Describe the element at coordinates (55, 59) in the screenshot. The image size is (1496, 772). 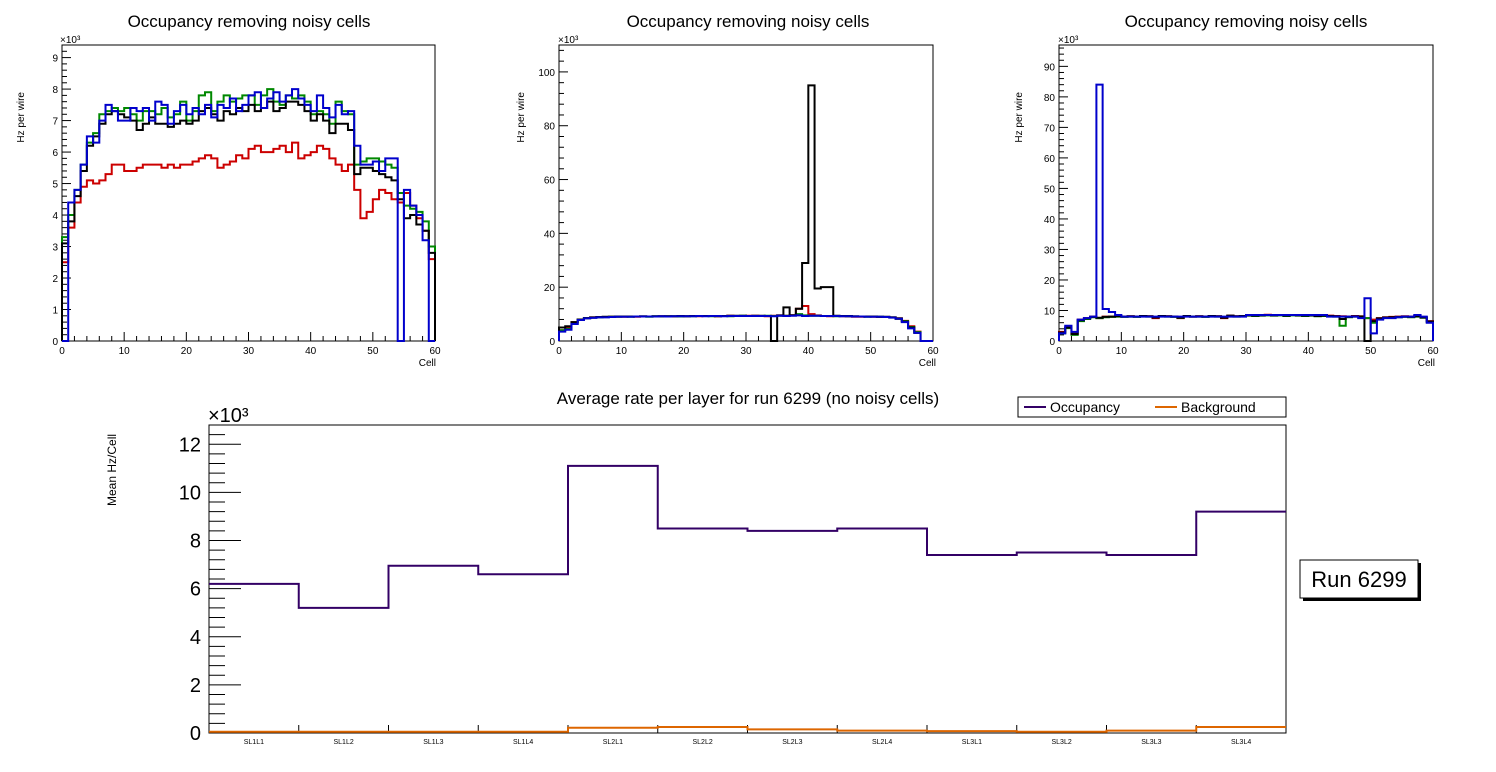
I see `panel-1-ytick-label: 9` at that location.